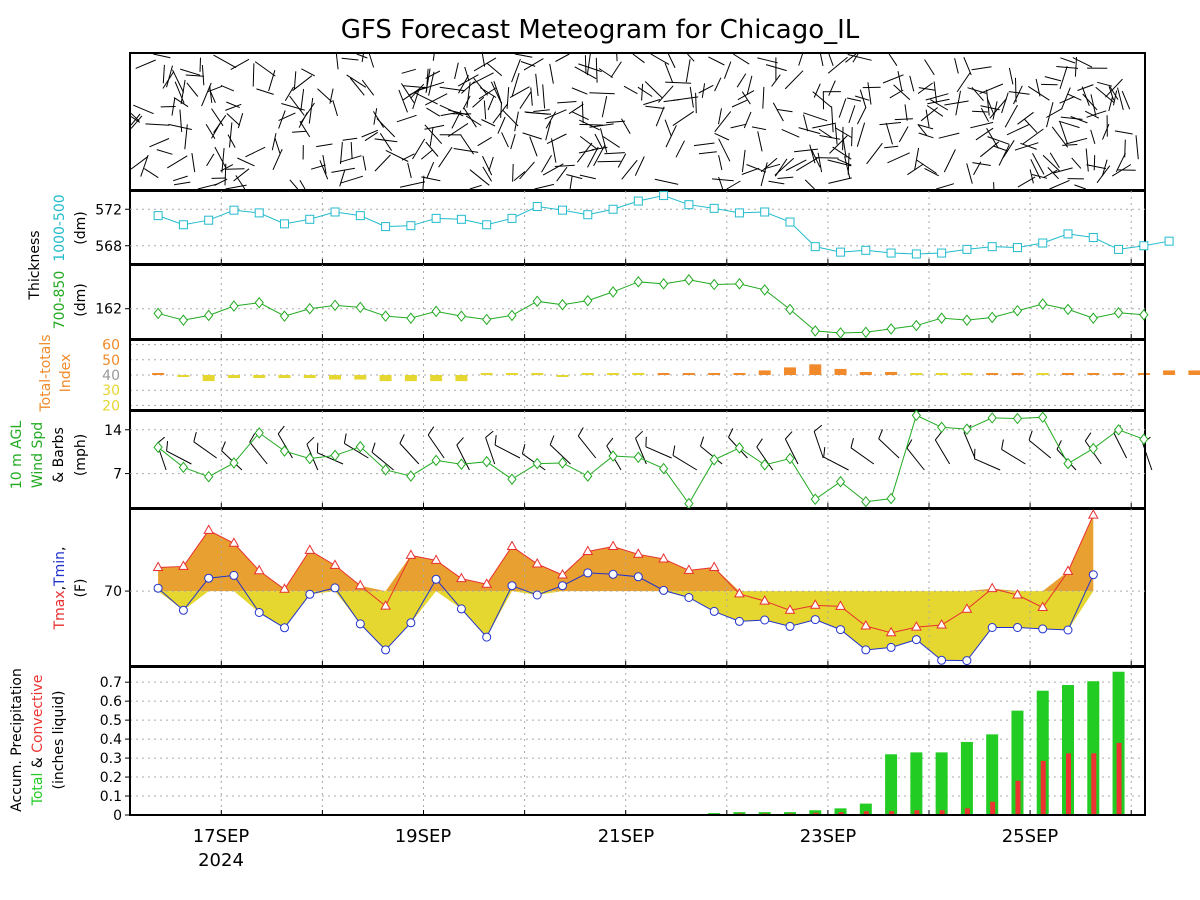  What do you see at coordinates (790, 222) in the screenshot?
I see `thickness-500-point` at bounding box center [790, 222].